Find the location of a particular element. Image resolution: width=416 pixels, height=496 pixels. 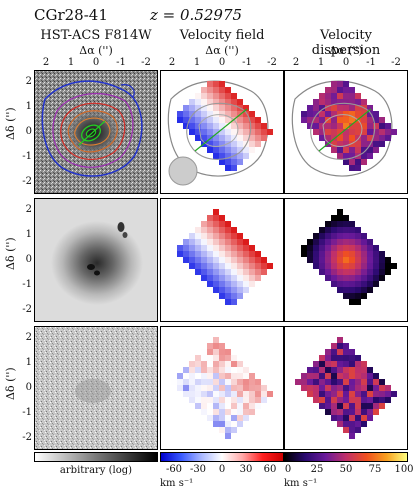

contour-blue-outer is located at coordinates (92, 128).